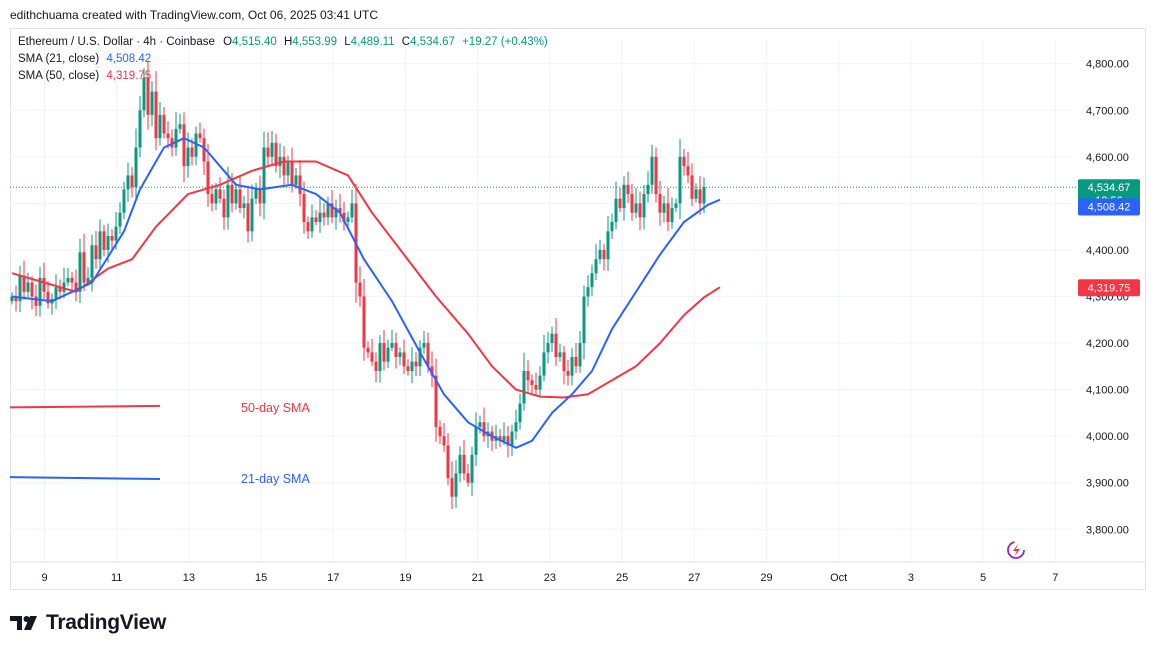 Image resolution: width=1156 pixels, height=651 pixels. Describe the element at coordinates (25, 623) in the screenshot. I see `tradingview-logo-icon` at that location.